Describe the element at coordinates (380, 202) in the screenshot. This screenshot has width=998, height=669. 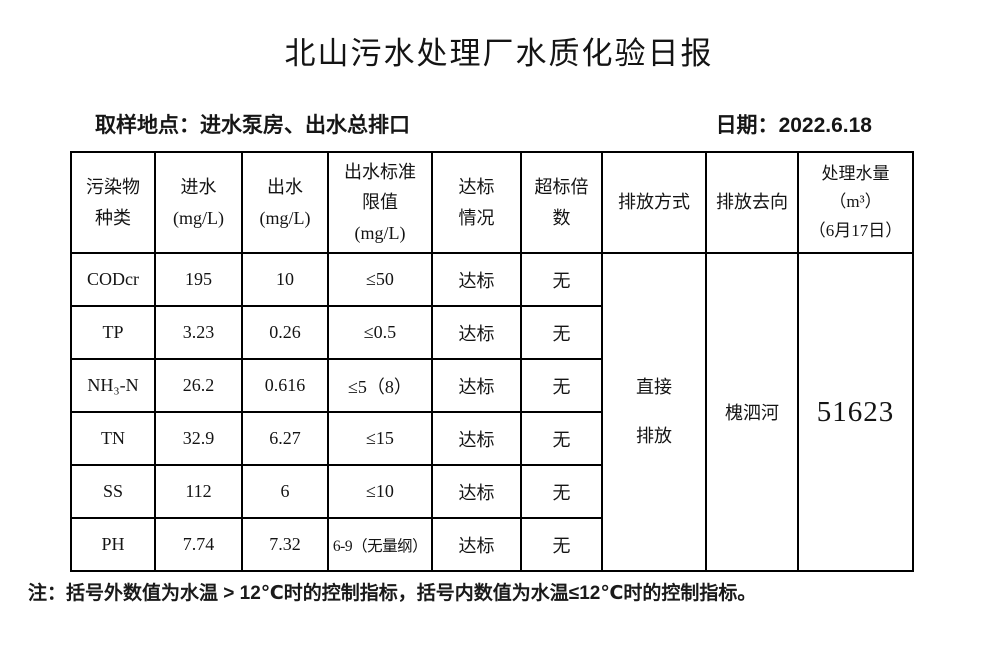
I see `col-header-outflow-limit: 出水标准 限值 (mg/L)` at that location.